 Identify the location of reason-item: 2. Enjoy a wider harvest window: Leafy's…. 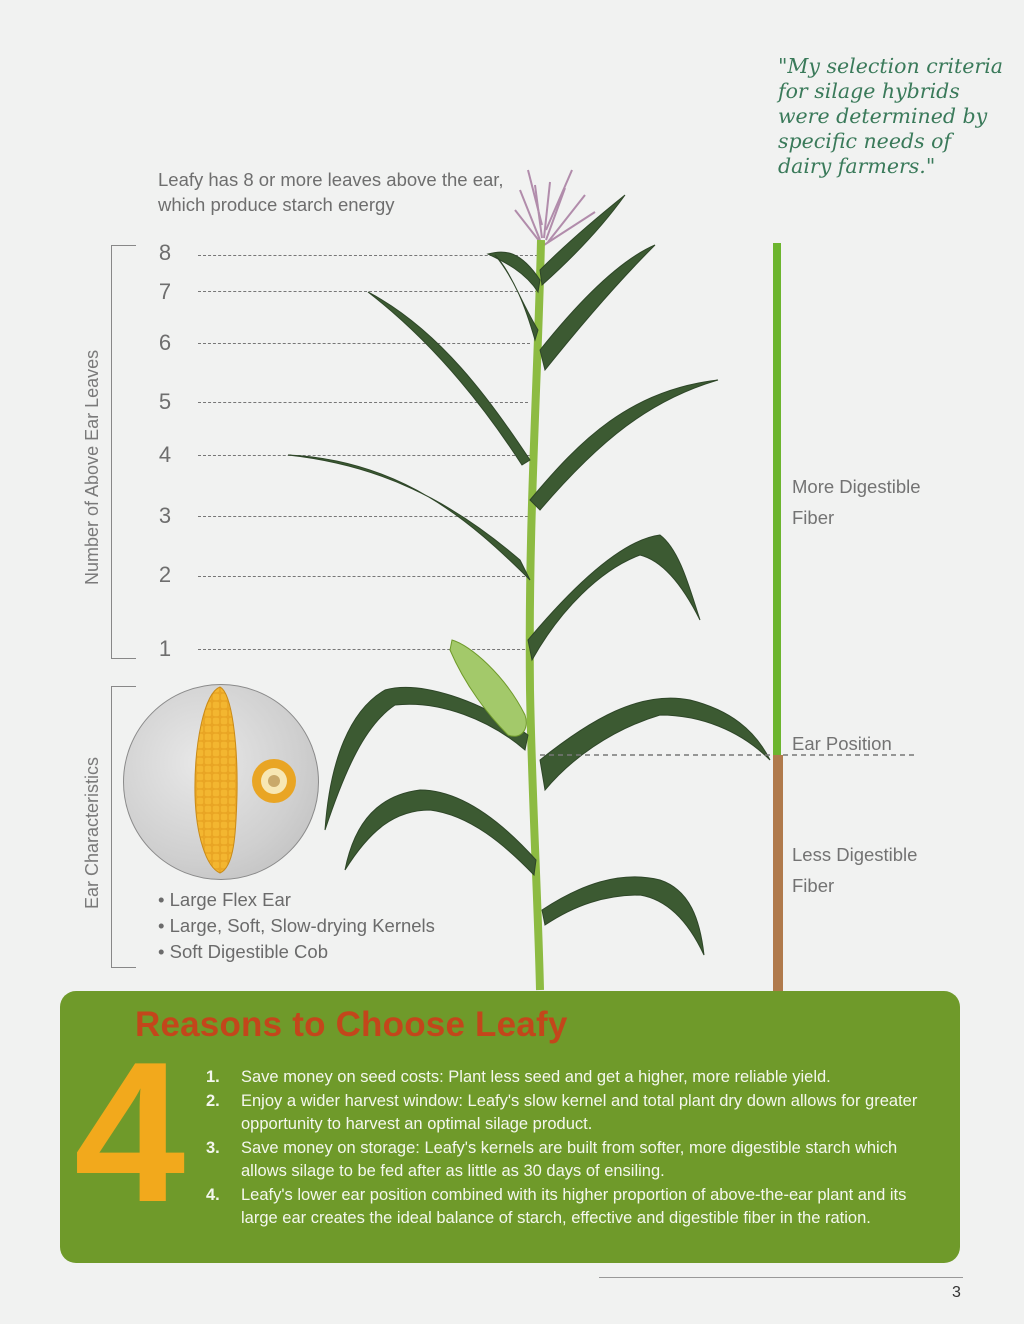
(576, 1113).